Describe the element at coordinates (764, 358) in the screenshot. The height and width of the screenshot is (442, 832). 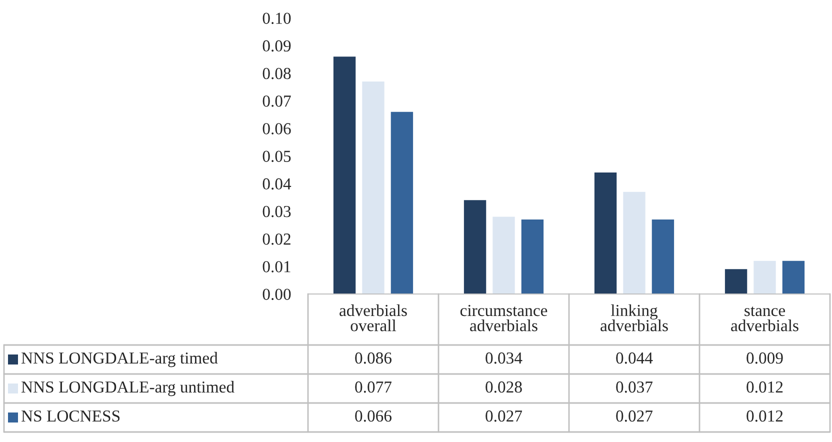
I see `data-label: 0.009` at that location.